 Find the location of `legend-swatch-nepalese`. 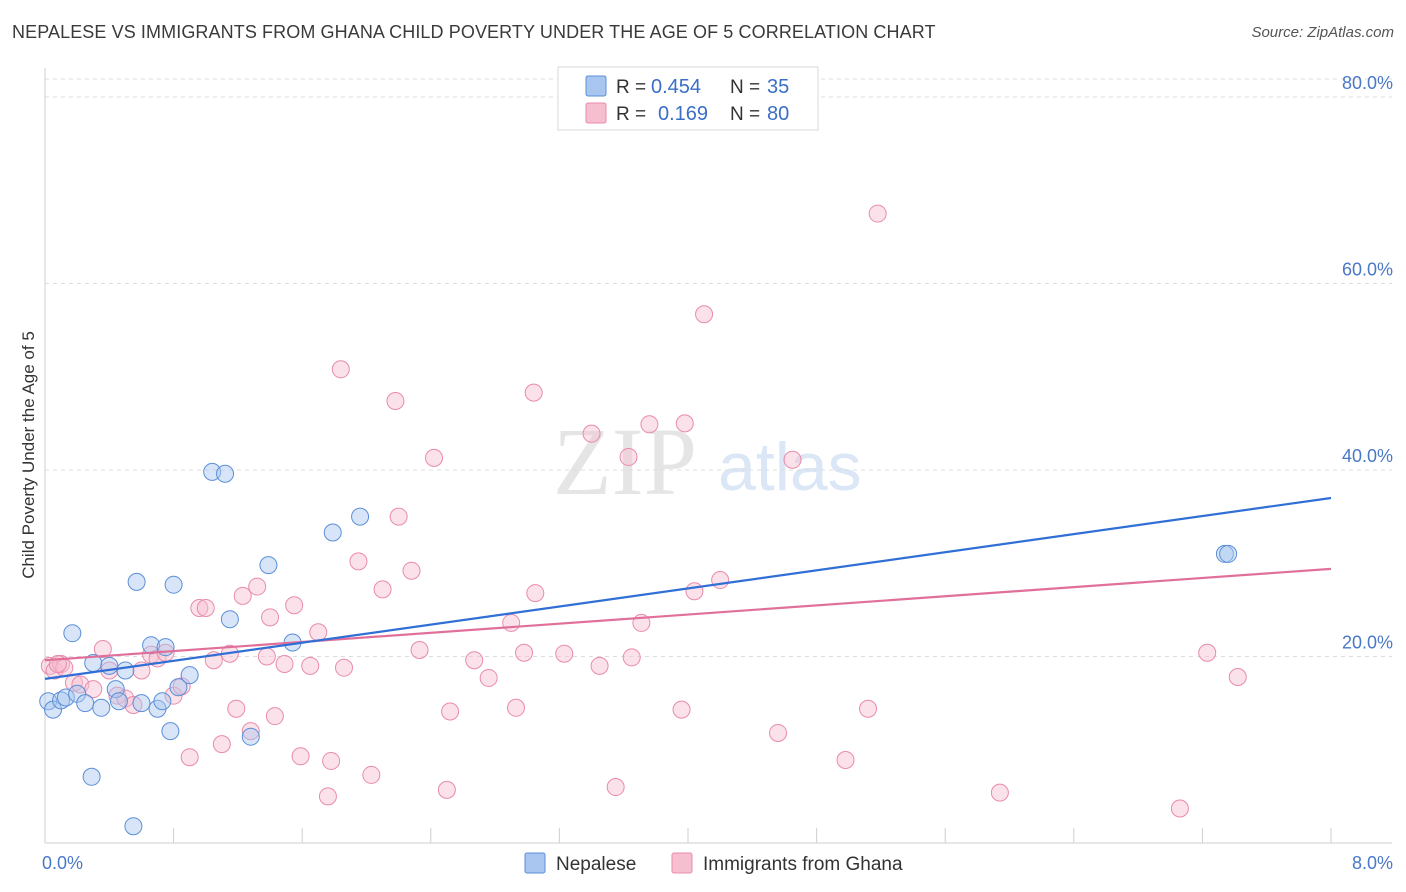

legend-swatch-nepalese is located at coordinates (596, 86).